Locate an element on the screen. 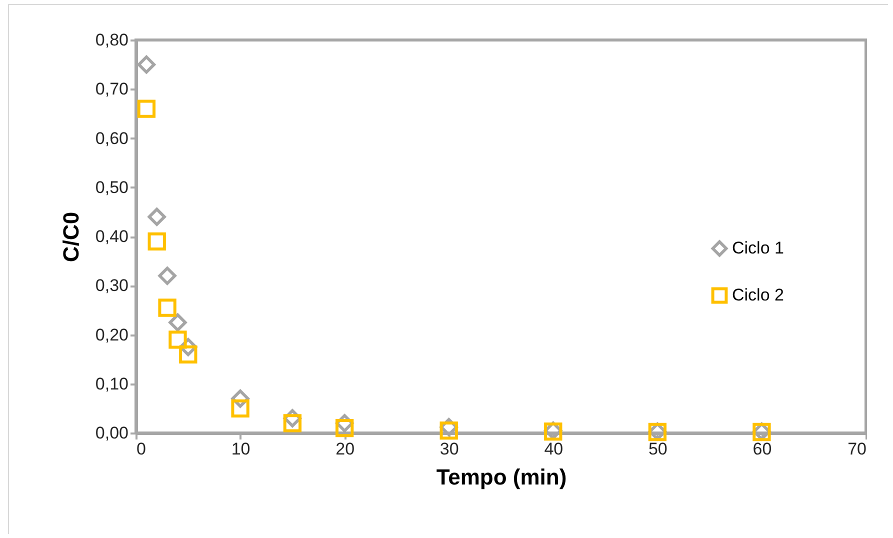 The image size is (893, 538). x-tick-label: 30 is located at coordinates (449, 449).